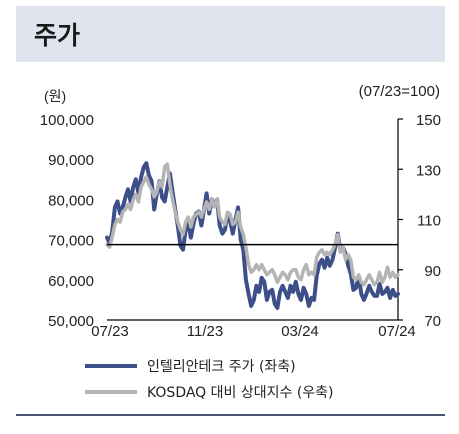  Describe the element at coordinates (221, 367) in the screenshot. I see `legend-label-stock: 인텔리안테크 주가 (좌축)` at that location.